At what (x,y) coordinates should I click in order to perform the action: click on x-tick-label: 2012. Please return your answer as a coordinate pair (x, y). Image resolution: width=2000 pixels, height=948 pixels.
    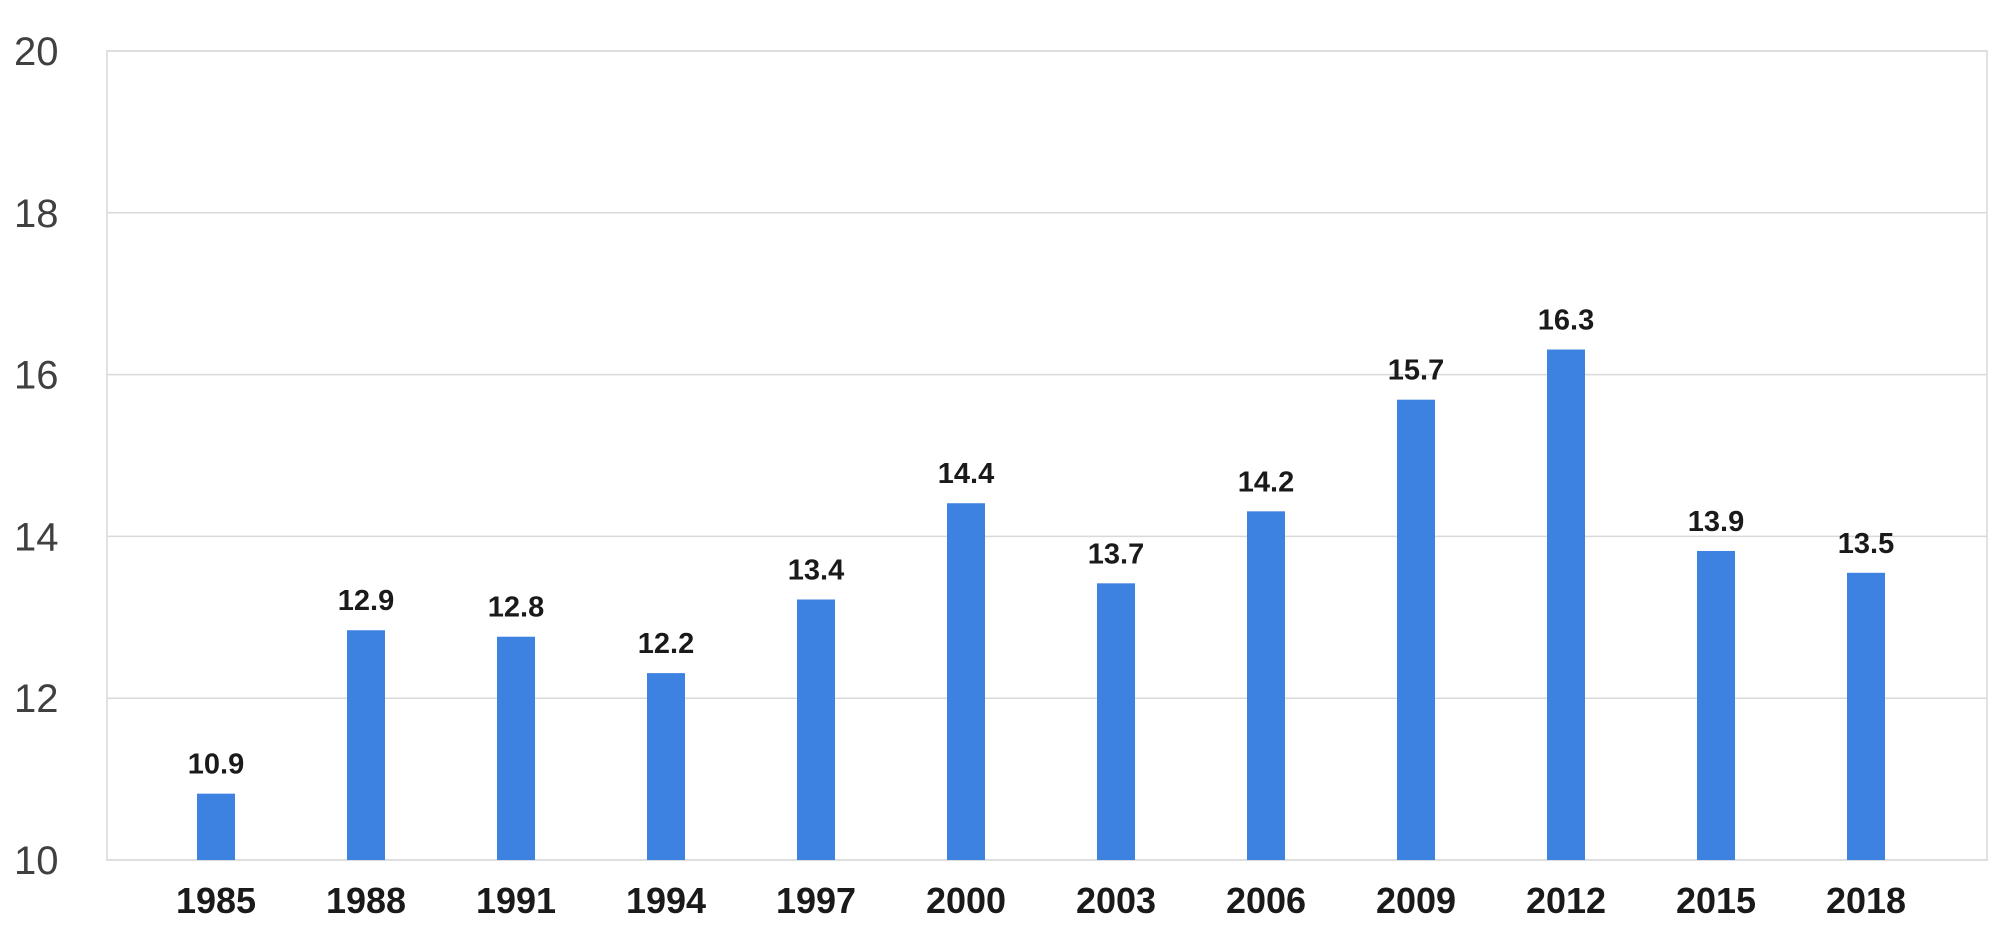
    Looking at the image, I should click on (1566, 900).